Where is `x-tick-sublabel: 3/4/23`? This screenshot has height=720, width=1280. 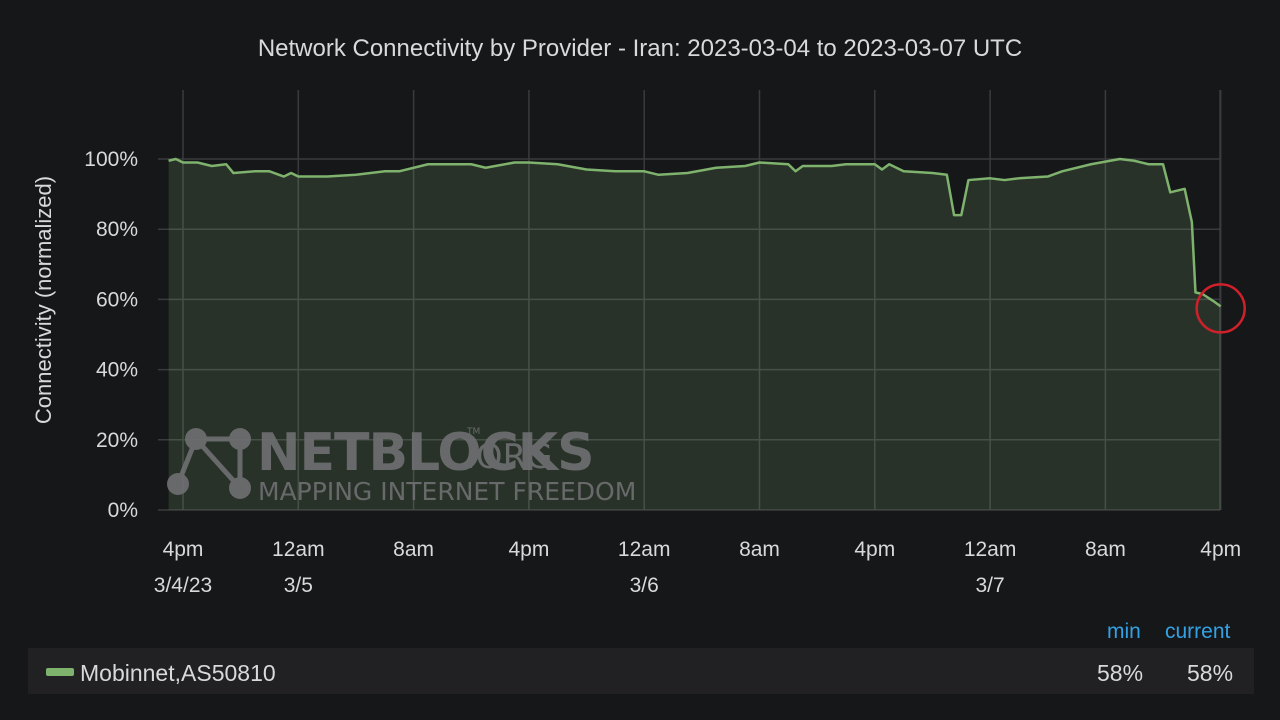 x-tick-sublabel: 3/4/23 is located at coordinates (183, 585).